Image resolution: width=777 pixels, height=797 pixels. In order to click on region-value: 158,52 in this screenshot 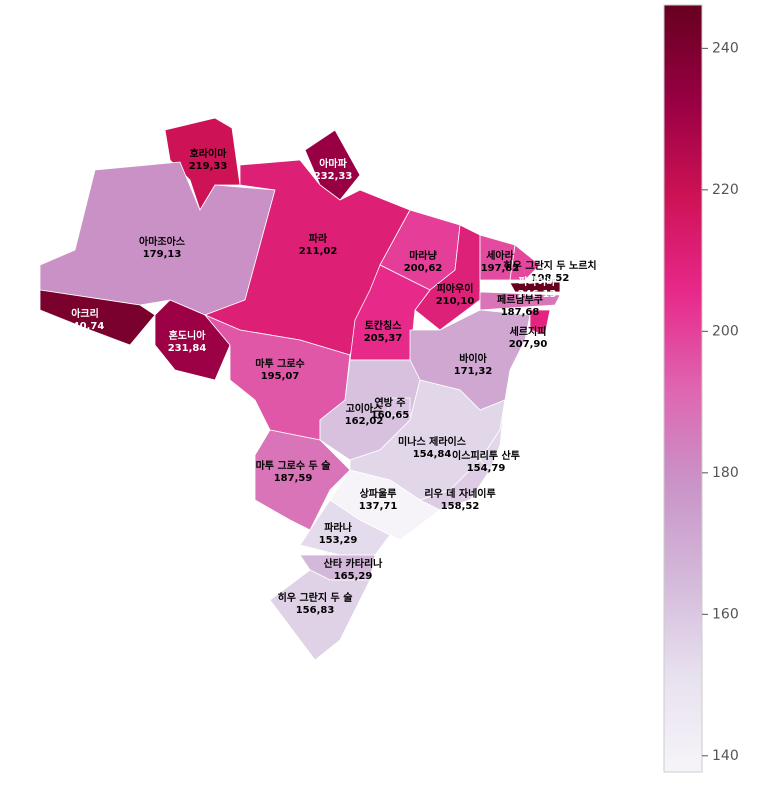, I will do `click(460, 506)`.